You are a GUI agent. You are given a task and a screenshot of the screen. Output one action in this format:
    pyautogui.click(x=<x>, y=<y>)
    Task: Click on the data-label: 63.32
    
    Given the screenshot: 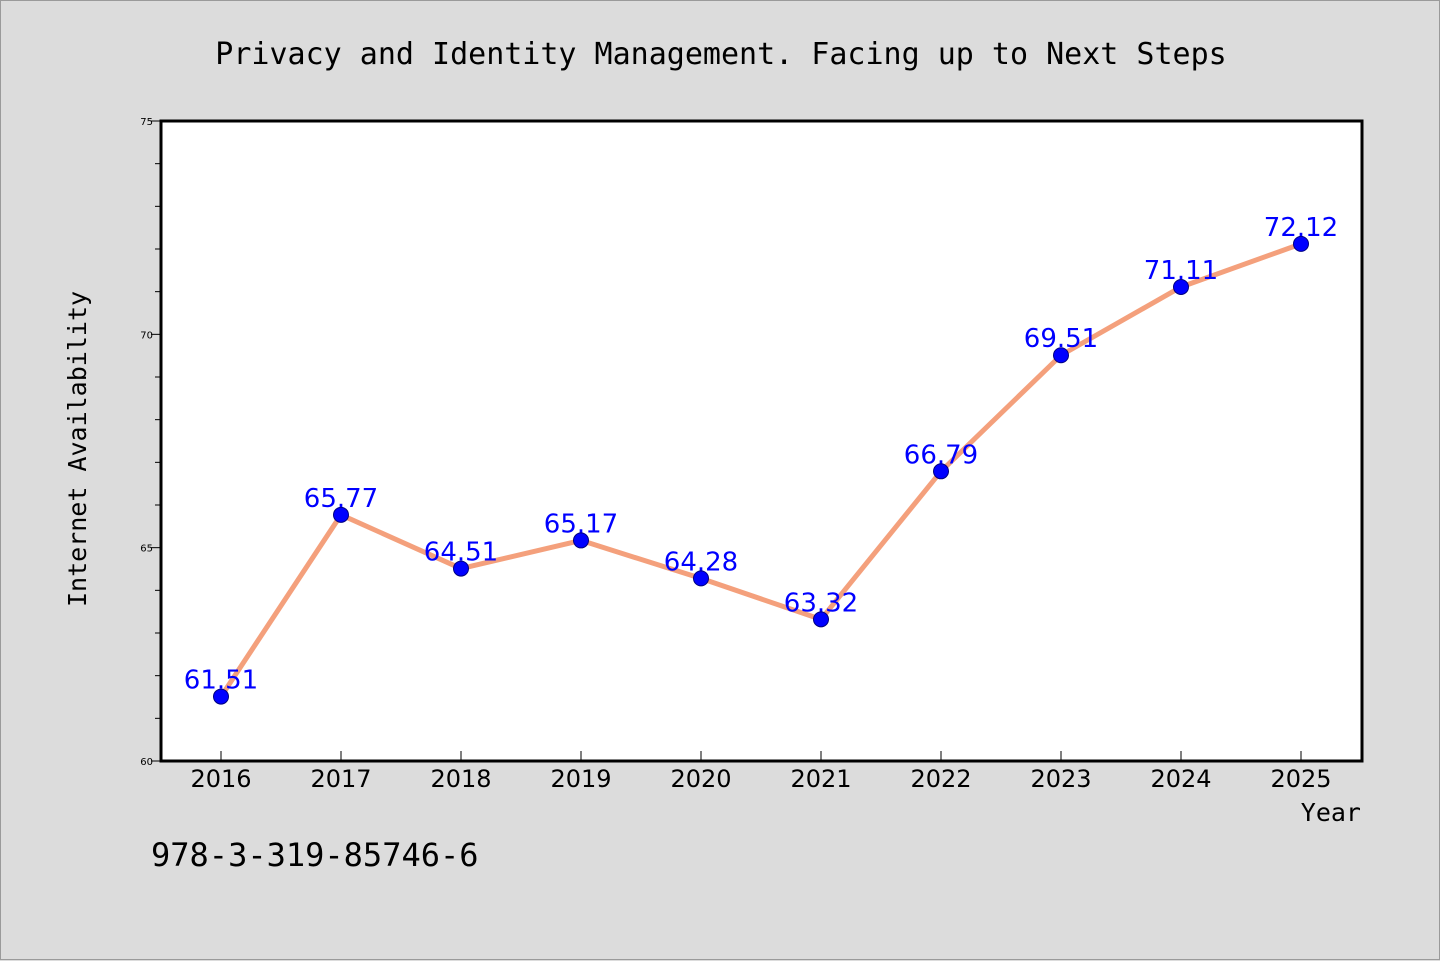 What is the action you would take?
    pyautogui.click(x=821, y=603)
    